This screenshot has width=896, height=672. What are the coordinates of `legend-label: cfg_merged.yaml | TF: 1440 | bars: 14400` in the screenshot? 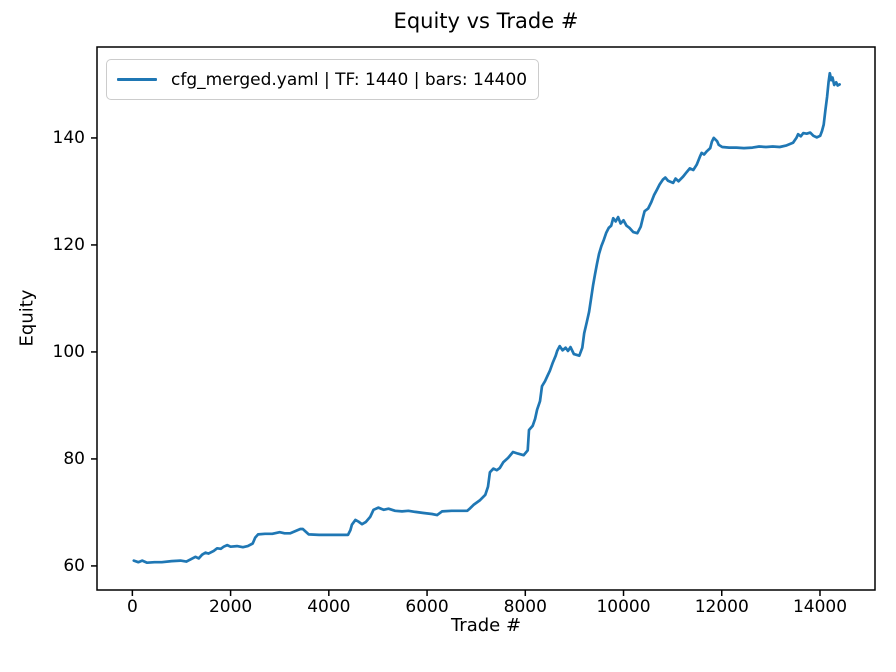 It's located at (349, 79).